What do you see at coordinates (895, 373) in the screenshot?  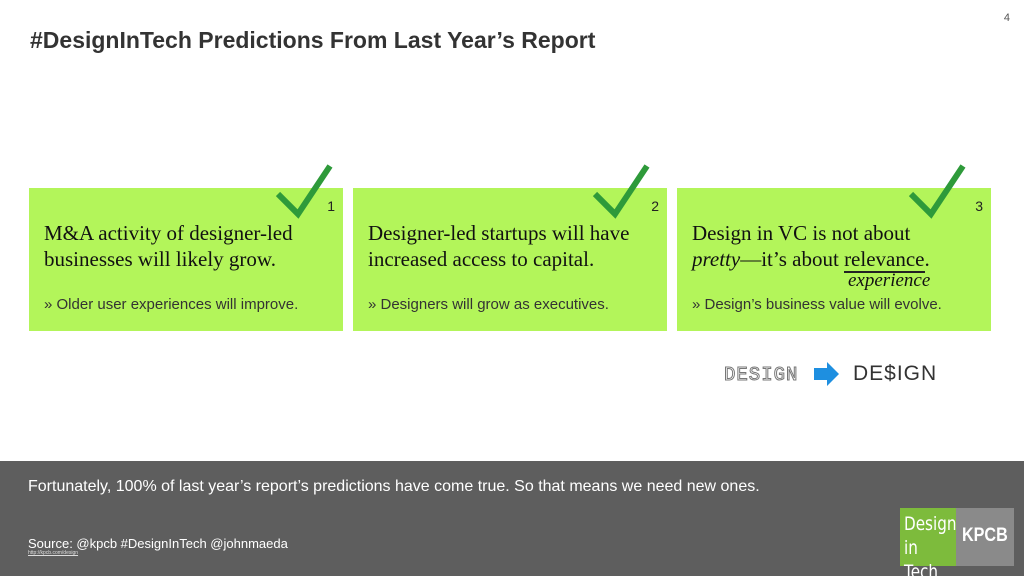 I see `design-to: DE$IGN` at bounding box center [895, 373].